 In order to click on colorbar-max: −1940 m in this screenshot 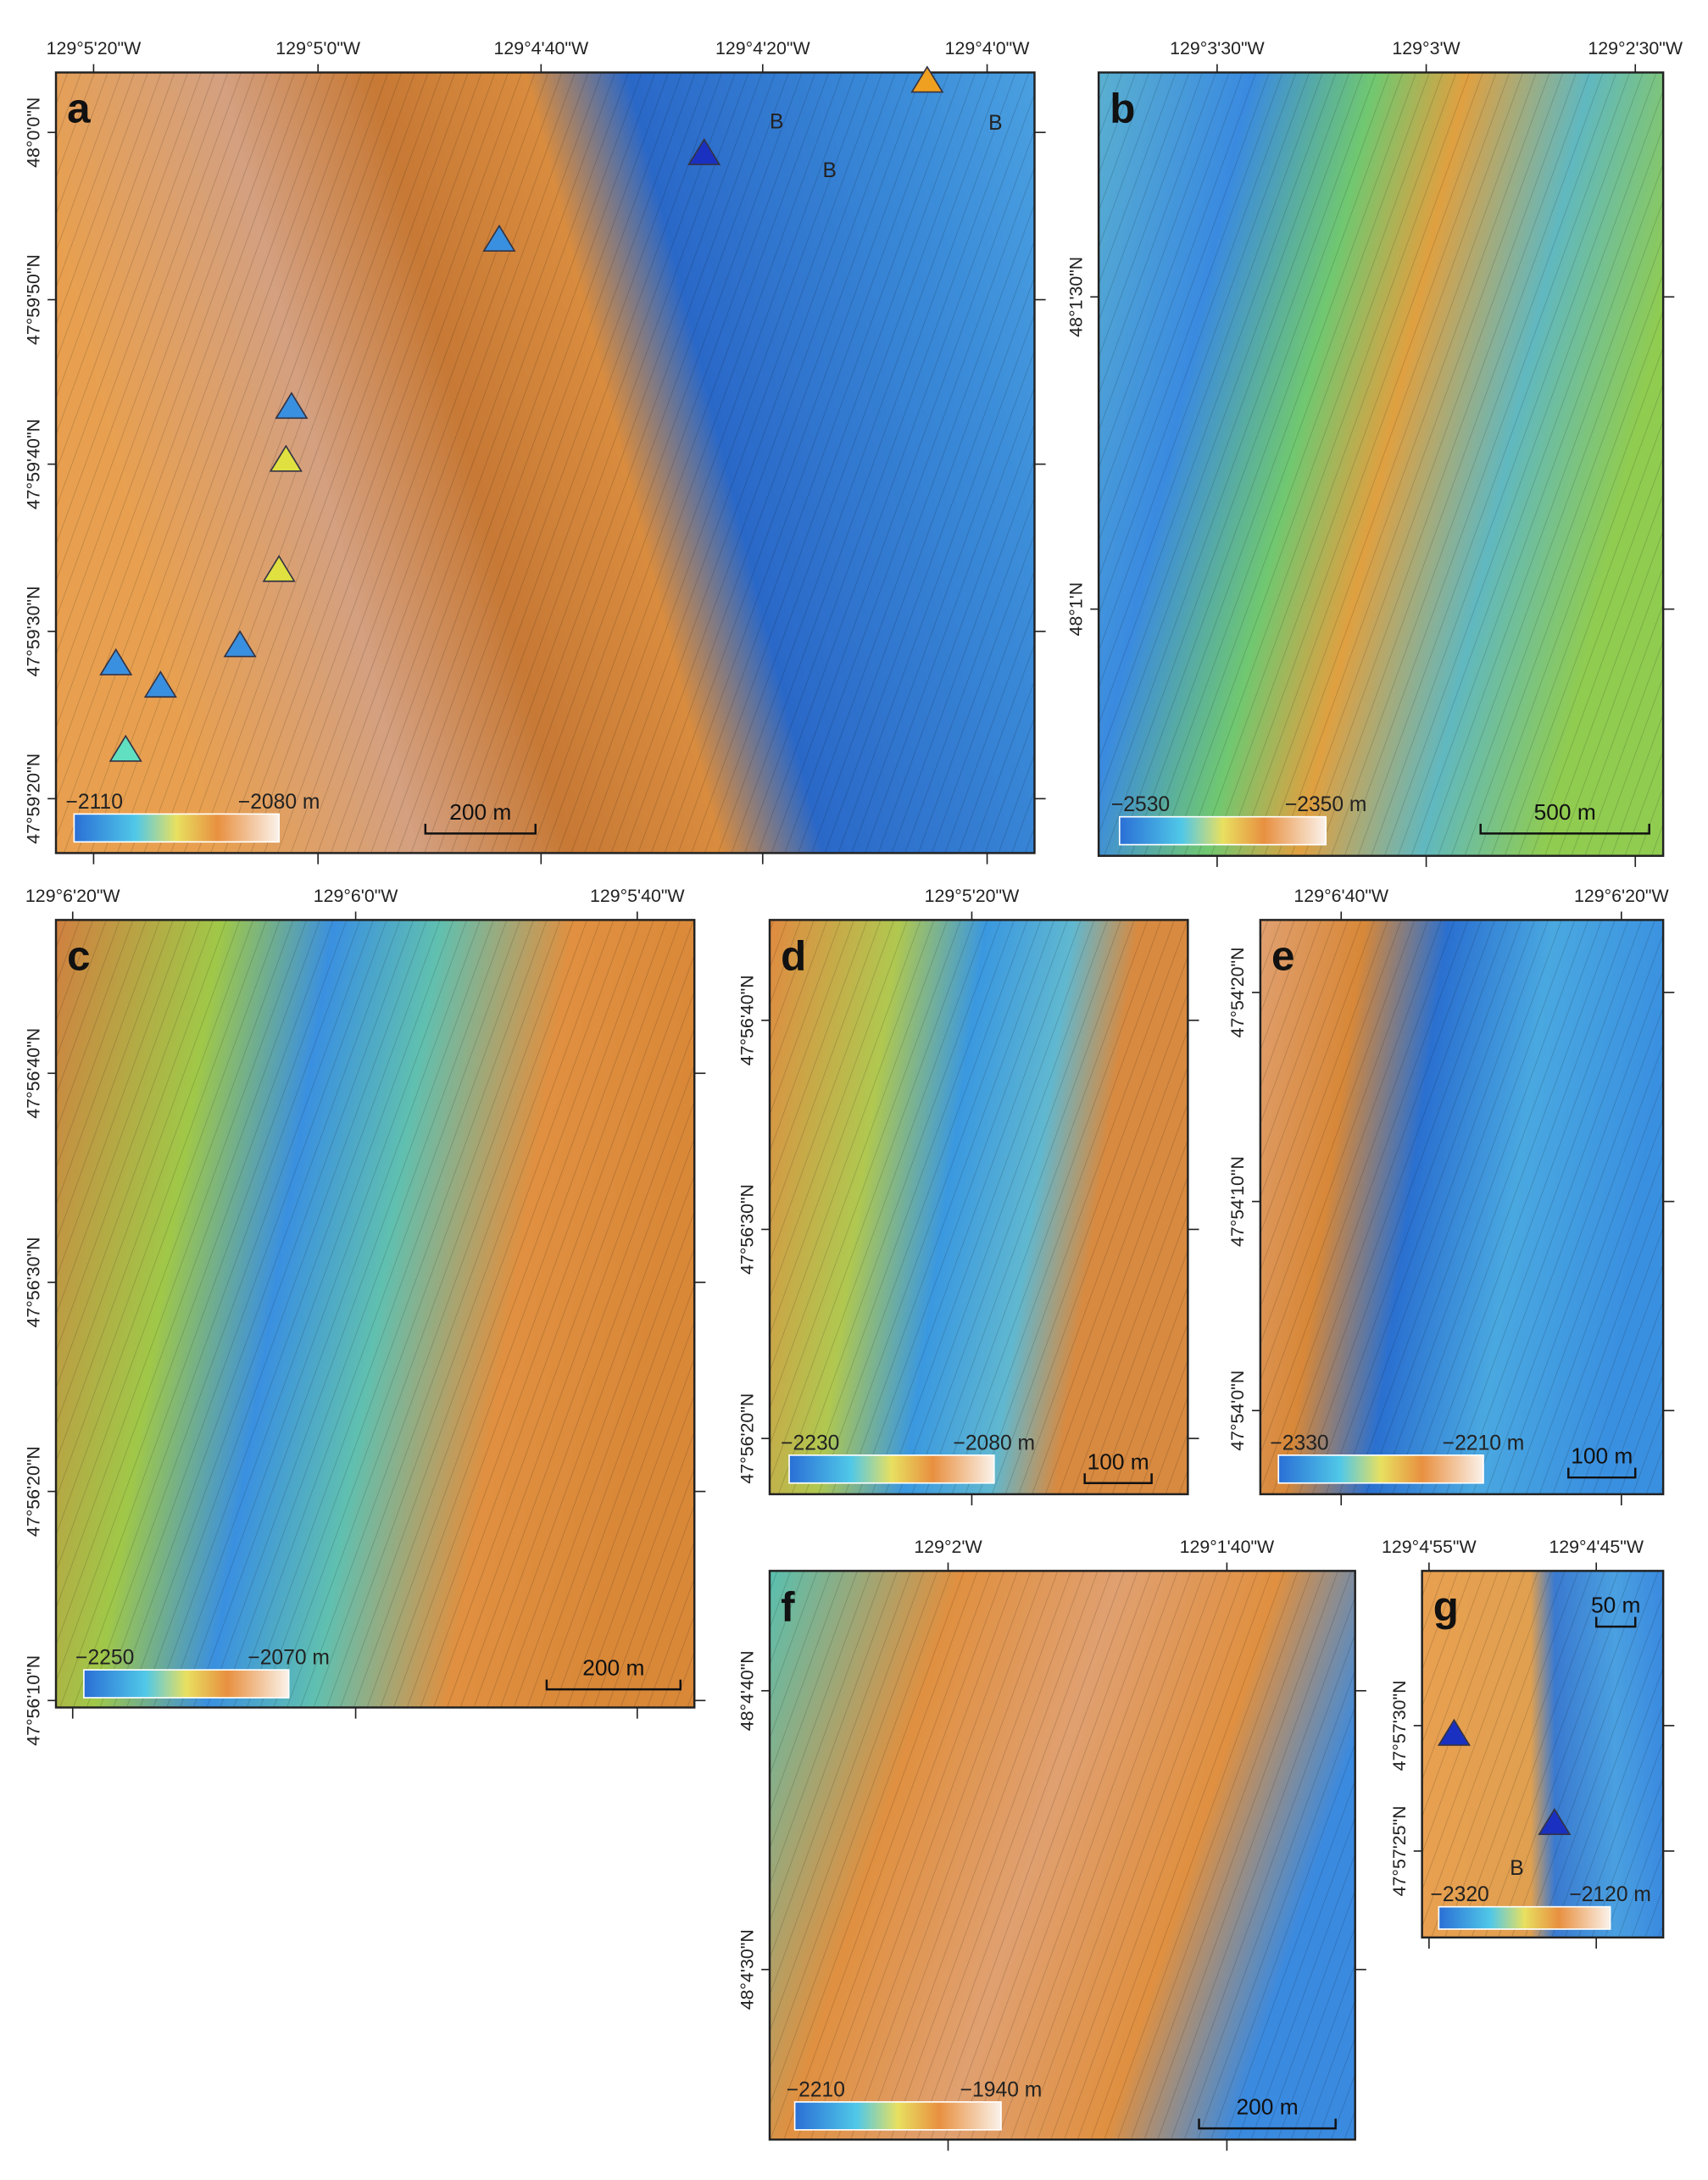, I will do `click(1001, 2089)`.